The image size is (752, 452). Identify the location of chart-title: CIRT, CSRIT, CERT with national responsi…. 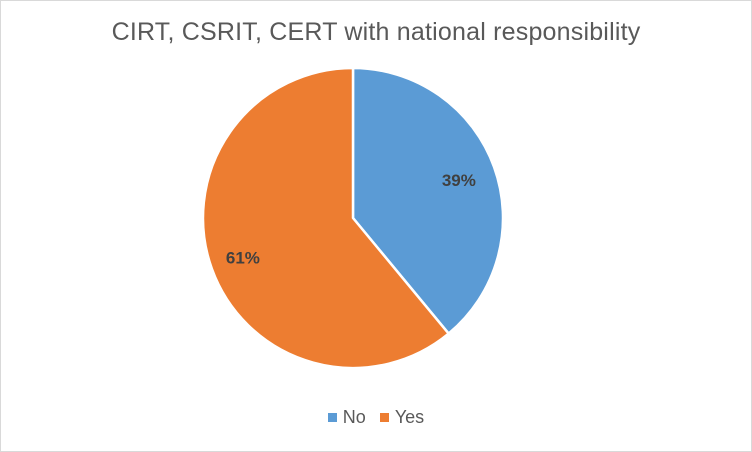
(376, 32).